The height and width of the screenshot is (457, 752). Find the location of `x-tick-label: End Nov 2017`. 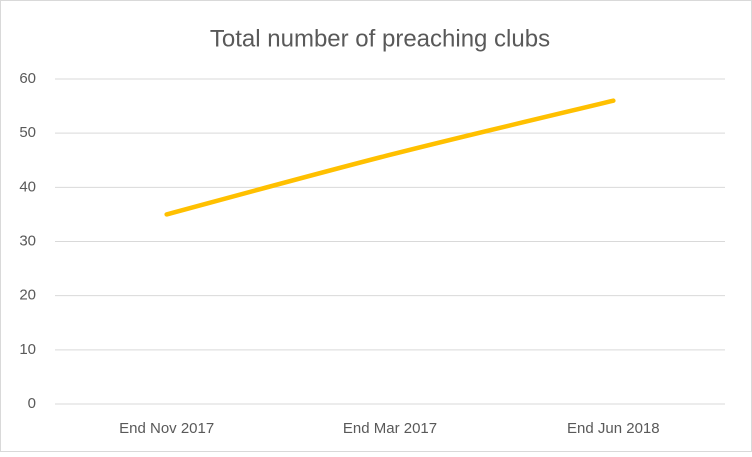

x-tick-label: End Nov 2017 is located at coordinates (166, 428).